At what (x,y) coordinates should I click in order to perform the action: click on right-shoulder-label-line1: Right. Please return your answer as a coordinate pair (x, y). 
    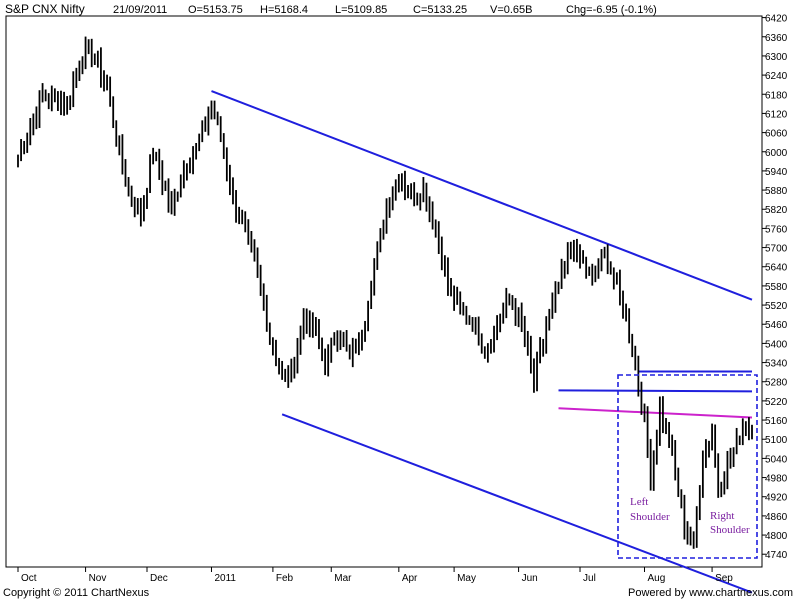
    Looking at the image, I should click on (722, 516).